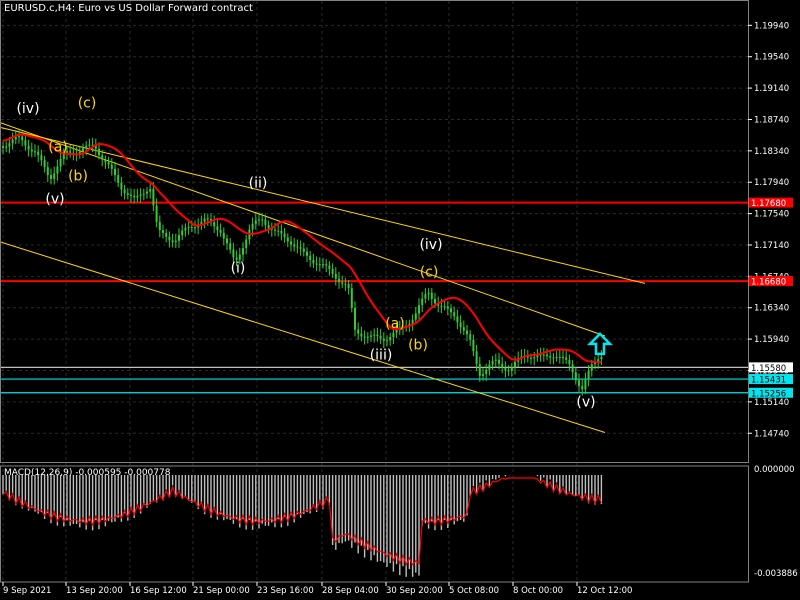 Image resolution: width=800 pixels, height=600 pixels. What do you see at coordinates (54, 199) in the screenshot?
I see `wave-label: (v)` at bounding box center [54, 199].